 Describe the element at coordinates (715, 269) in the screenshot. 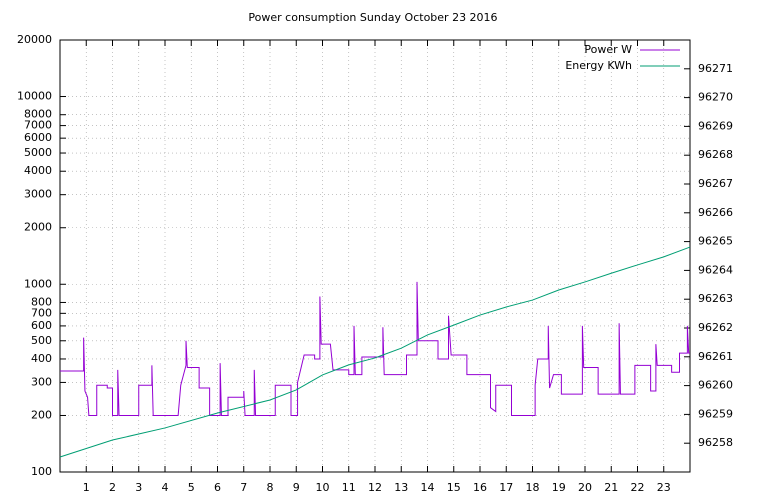

I see `y2-tick-label: 96264` at that location.